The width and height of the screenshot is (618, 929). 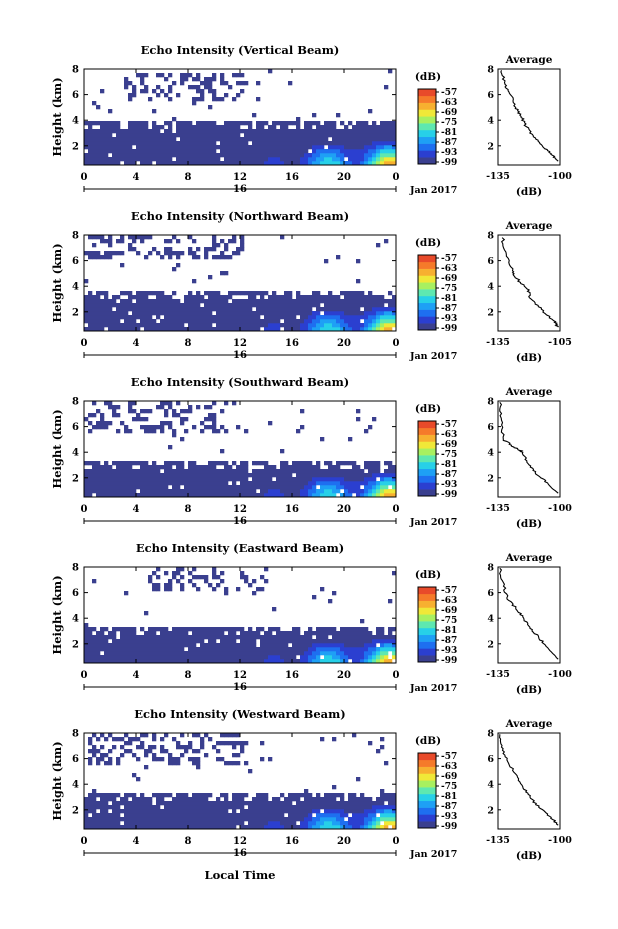 What do you see at coordinates (427, 458) in the screenshot?
I see `colorbar-frame` at bounding box center [427, 458].